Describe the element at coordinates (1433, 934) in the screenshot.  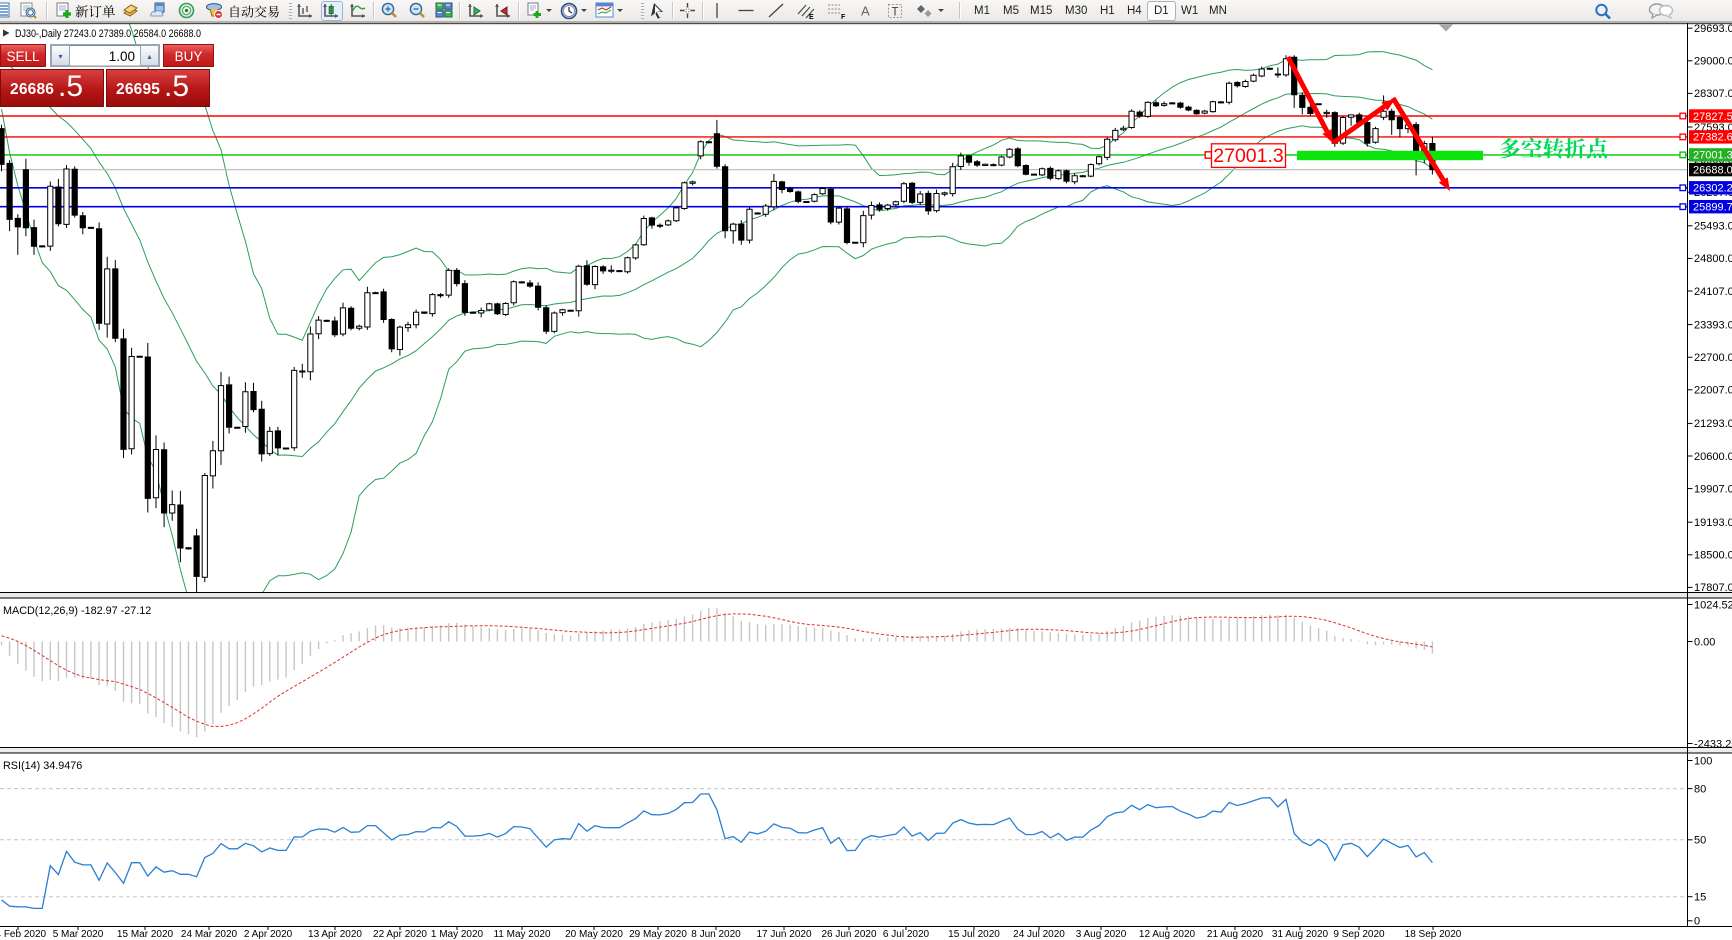
I see `svg-text: 18 Sep 2020` at that location.